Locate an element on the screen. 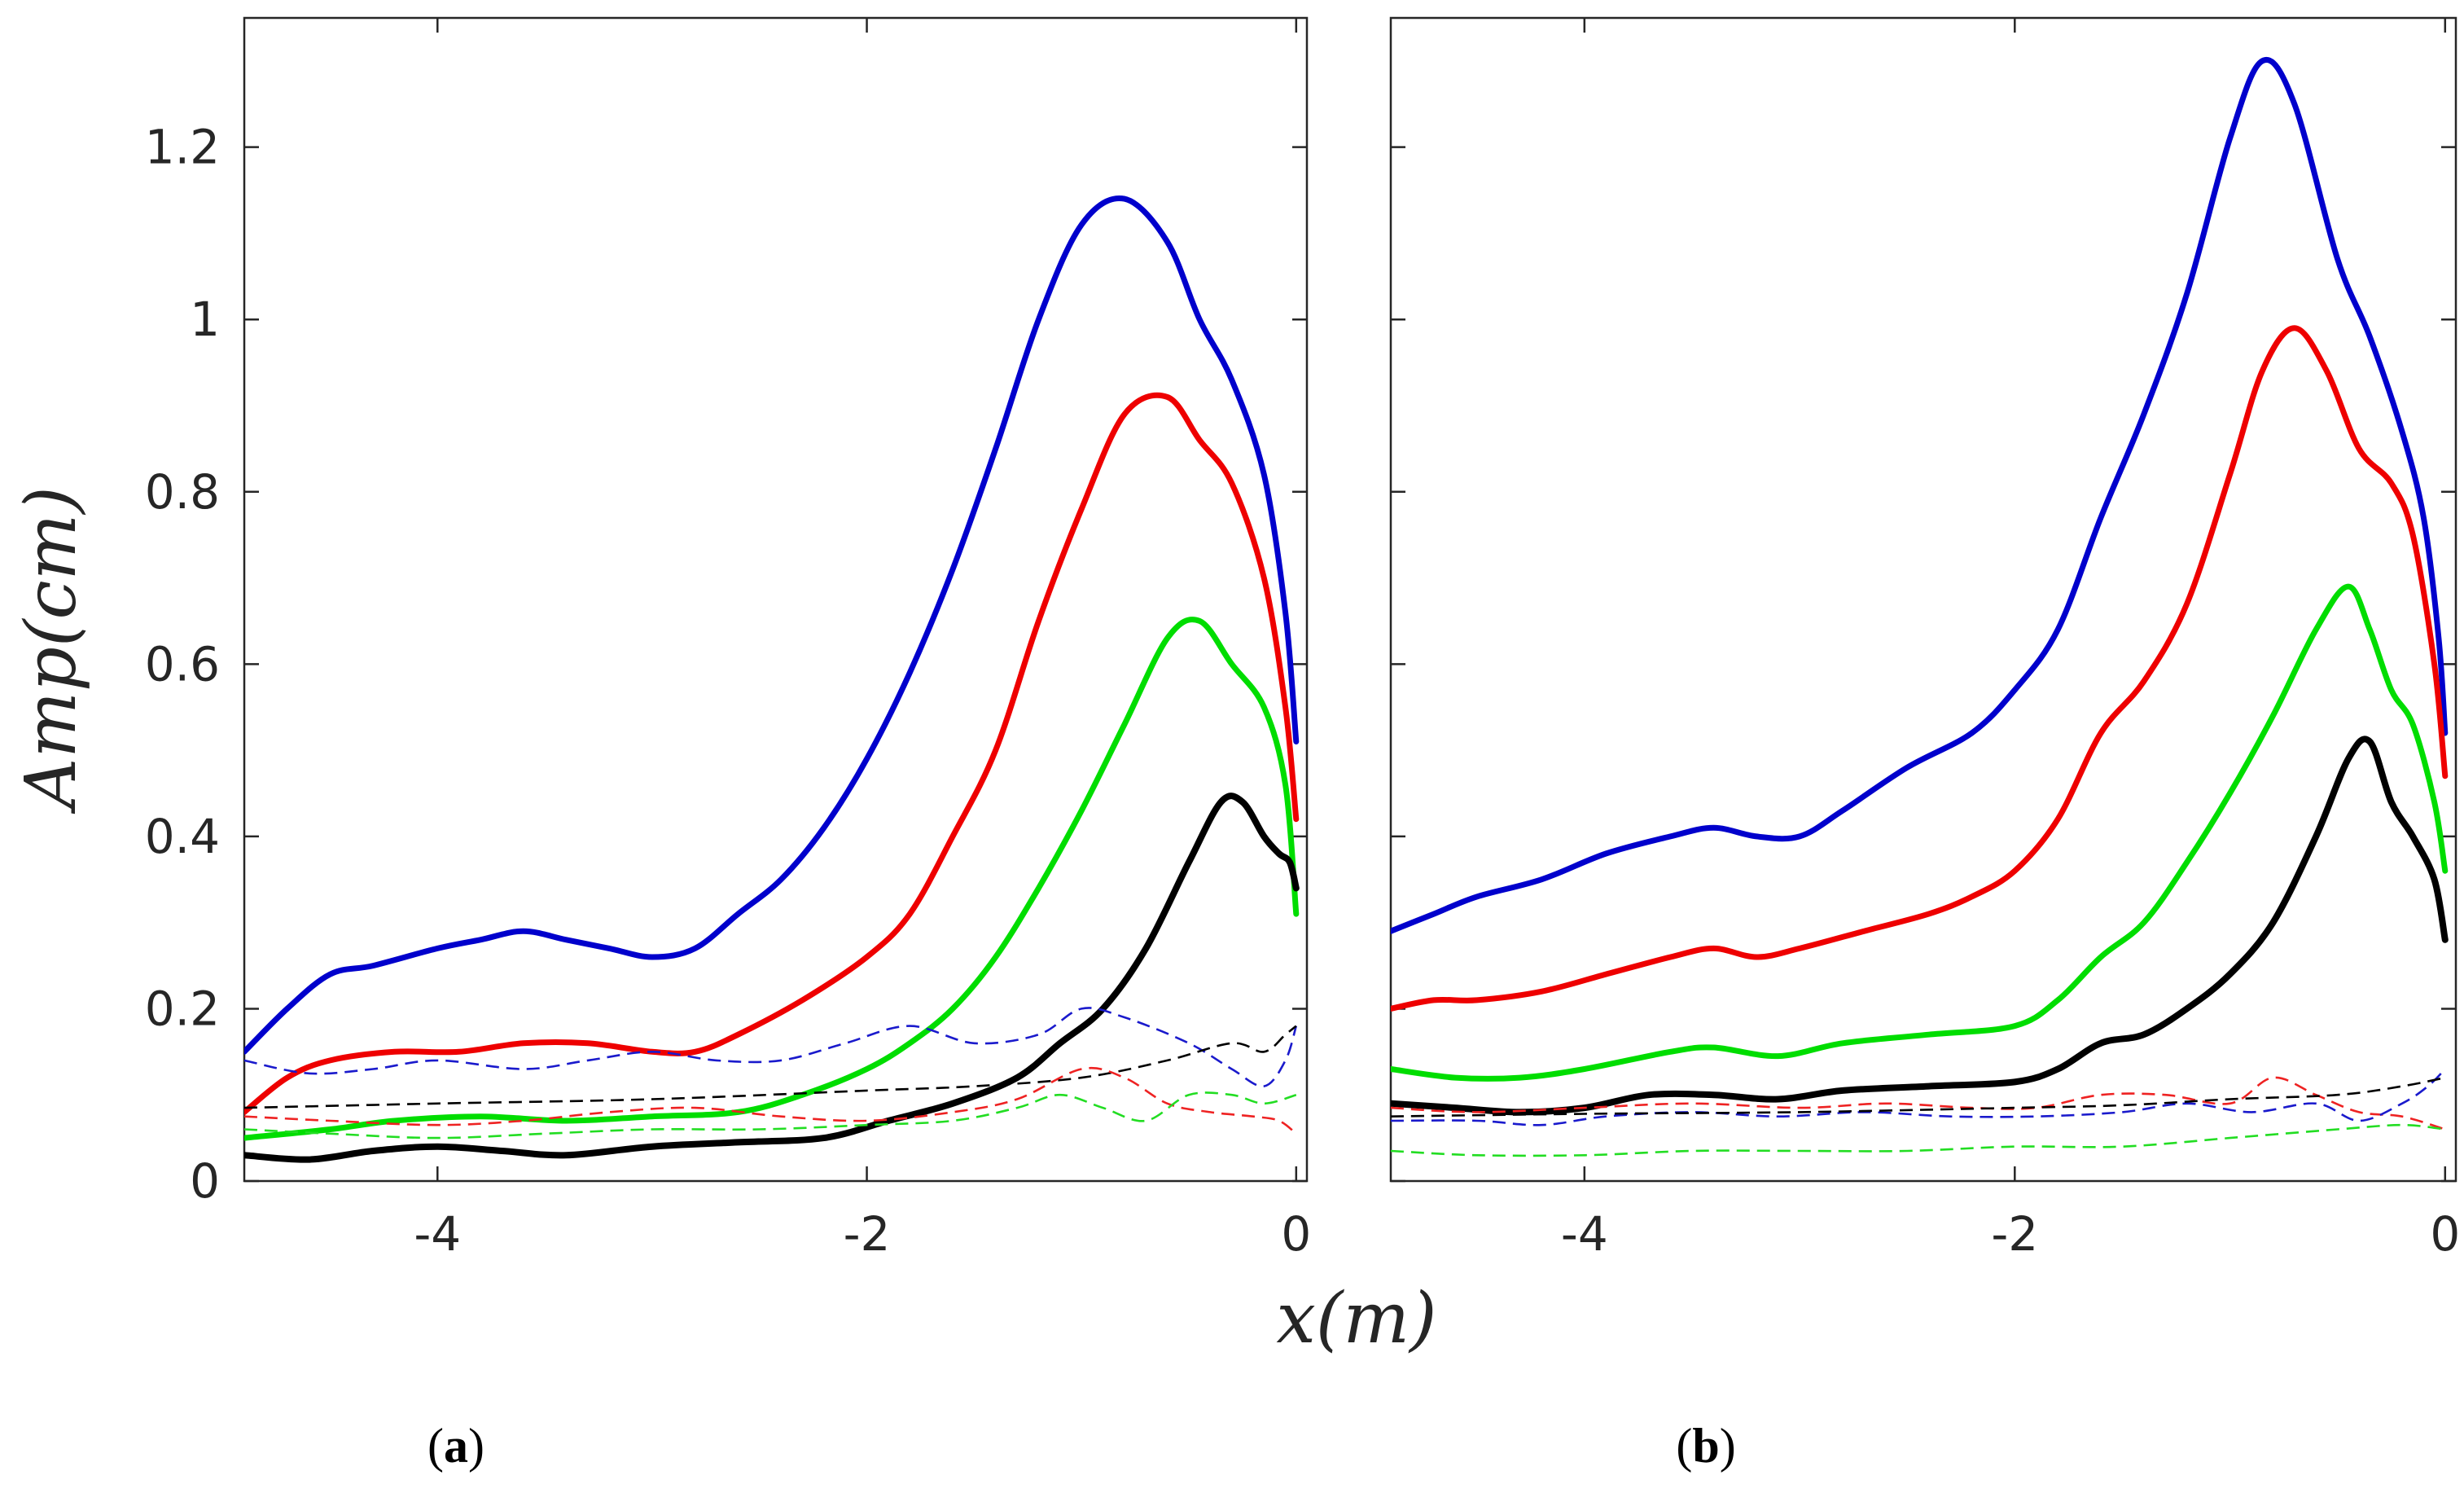 The image size is (2464, 1493). y-tick-label: 0.4 is located at coordinates (182, 837).